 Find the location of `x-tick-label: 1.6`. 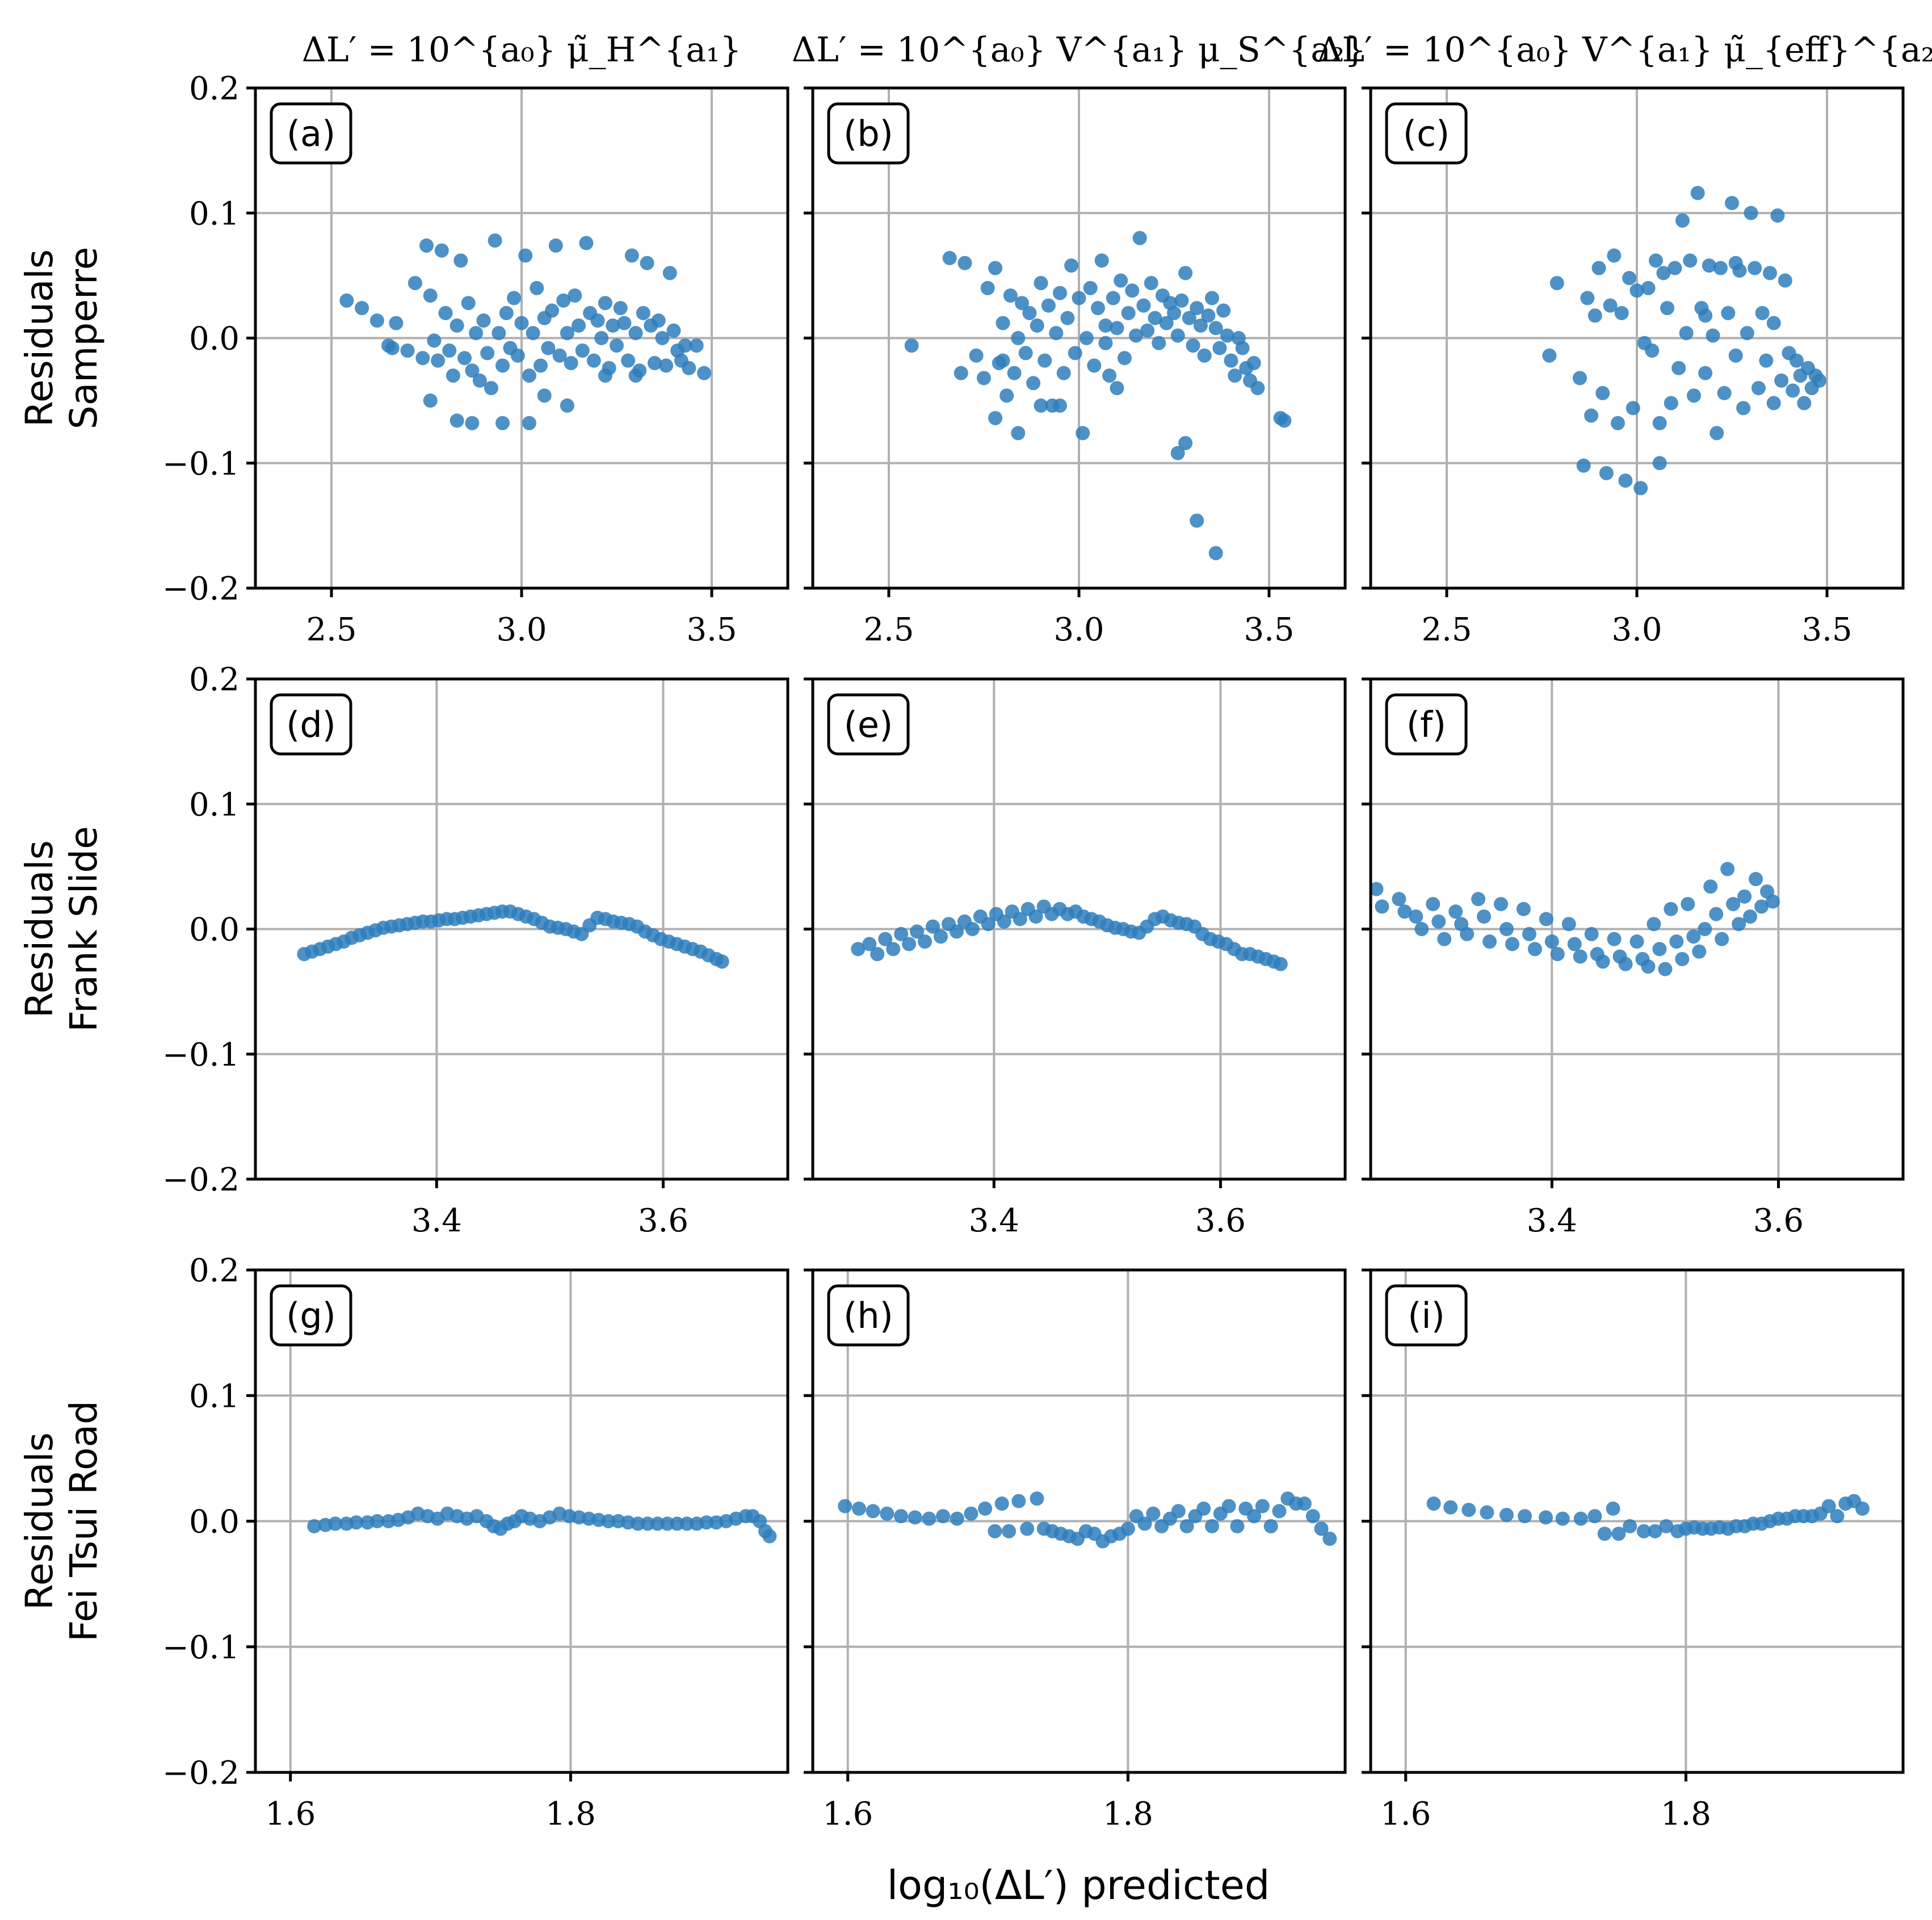

x-tick-label: 1.6 is located at coordinates (1405, 1814).